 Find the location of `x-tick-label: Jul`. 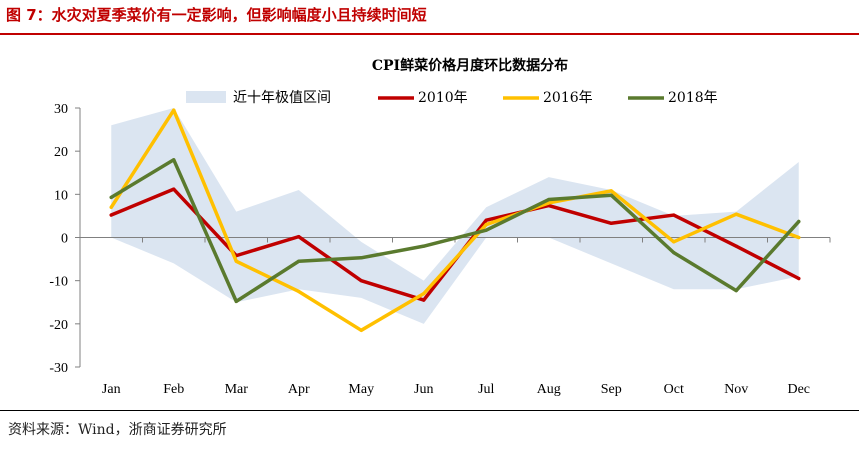

x-tick-label: Jul is located at coordinates (486, 389).